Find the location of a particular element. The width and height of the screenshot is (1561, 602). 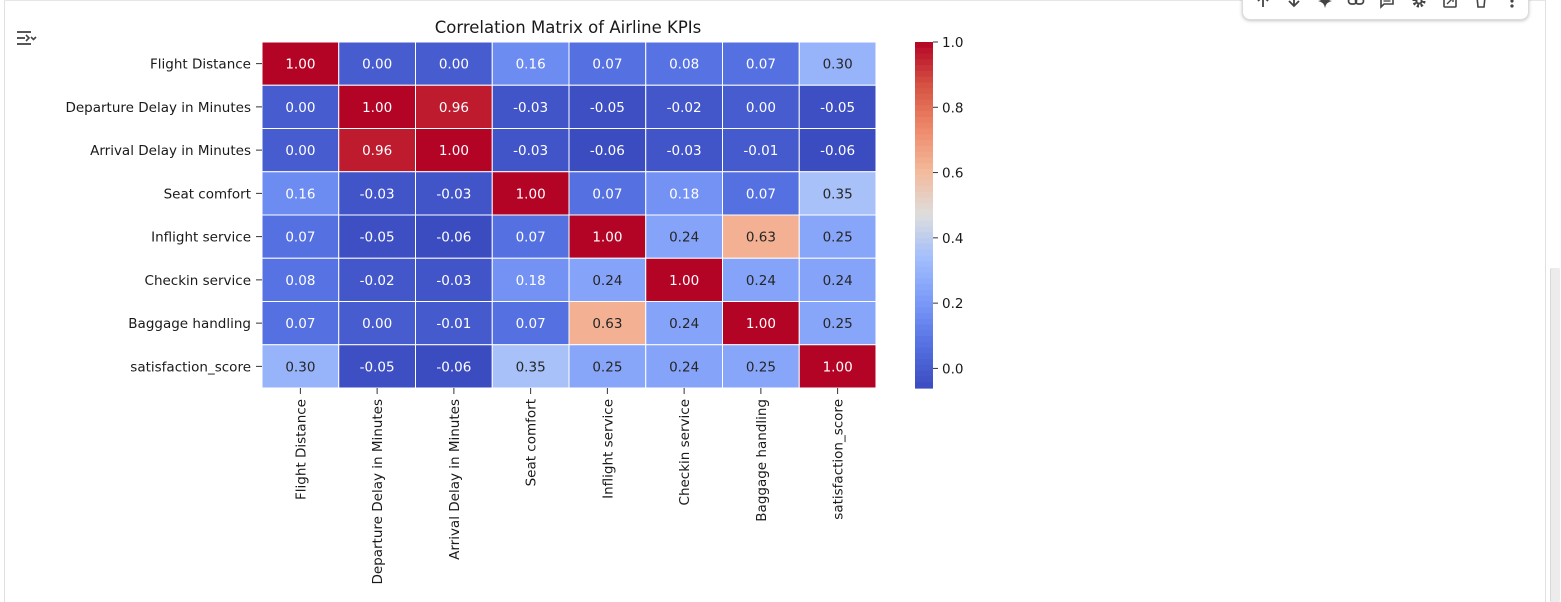

more-vert-icon is located at coordinates (1512, 5).